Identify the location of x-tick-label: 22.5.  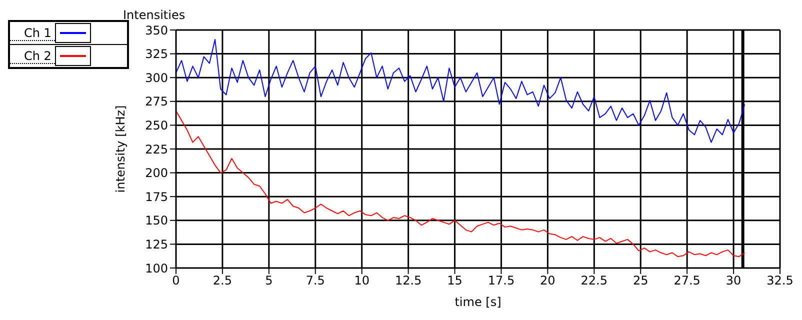
(594, 281).